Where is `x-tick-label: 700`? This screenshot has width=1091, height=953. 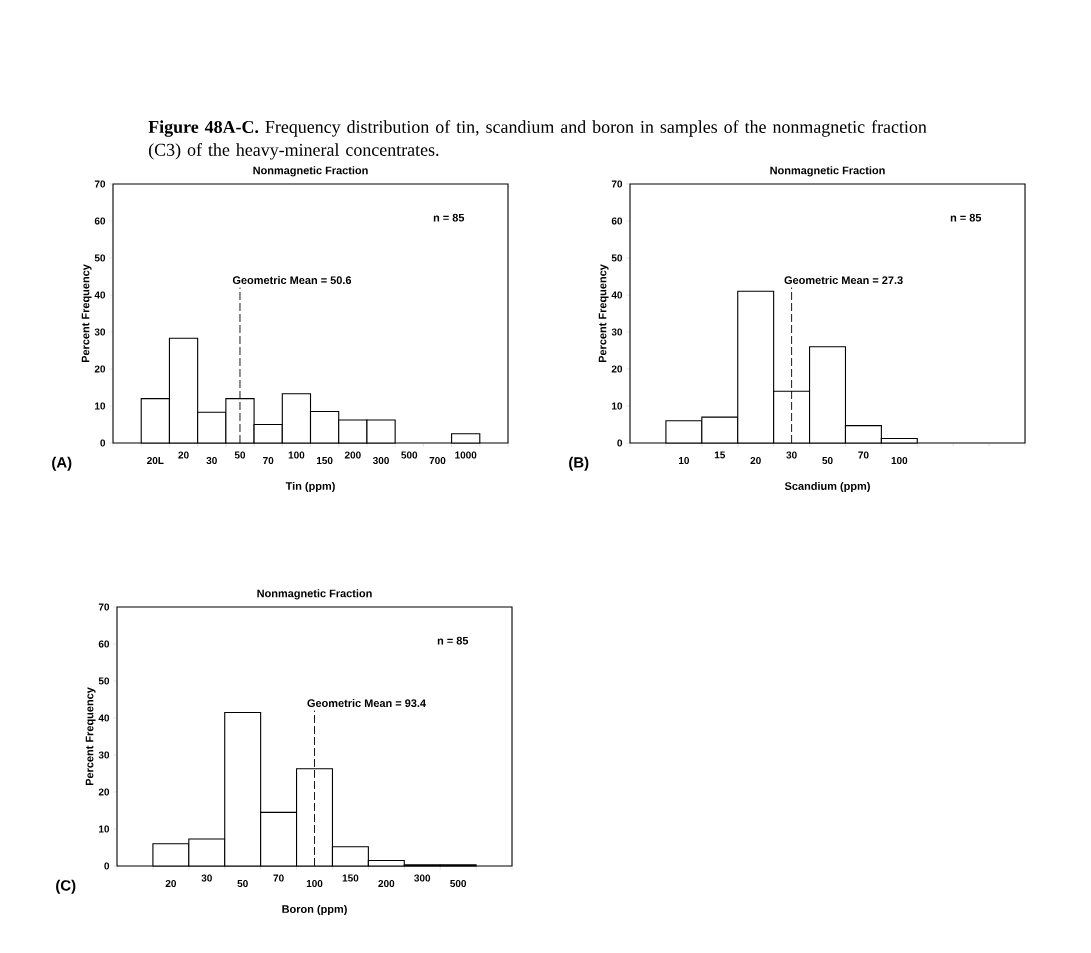 x-tick-label: 700 is located at coordinates (437, 461).